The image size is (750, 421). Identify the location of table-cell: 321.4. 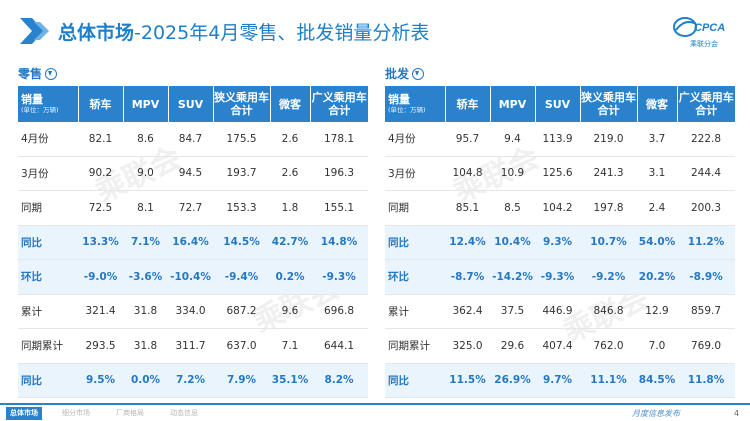
(100, 311).